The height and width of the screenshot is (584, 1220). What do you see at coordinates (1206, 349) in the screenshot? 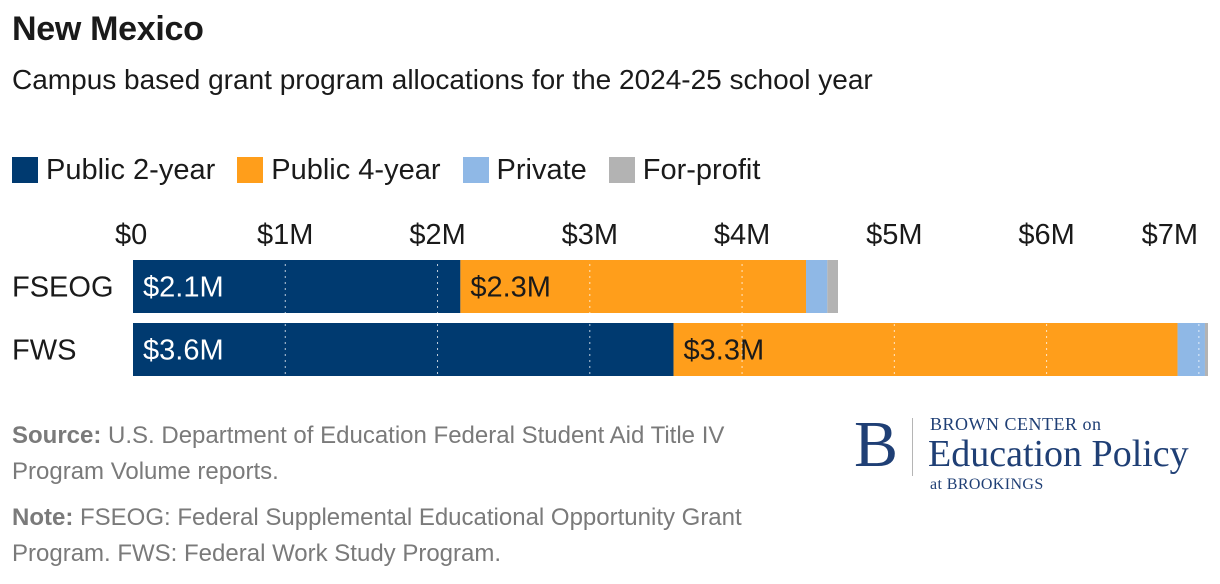
I see `bar-fws-for-profit` at bounding box center [1206, 349].